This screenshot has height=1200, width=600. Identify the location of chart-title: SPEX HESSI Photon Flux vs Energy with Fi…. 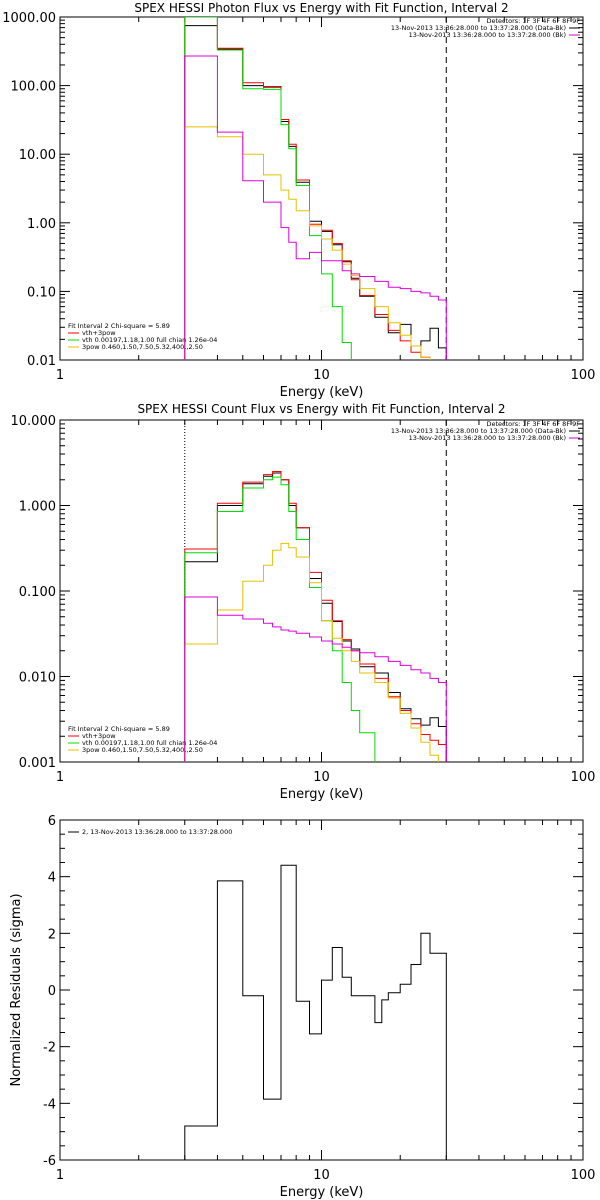
(321, 8).